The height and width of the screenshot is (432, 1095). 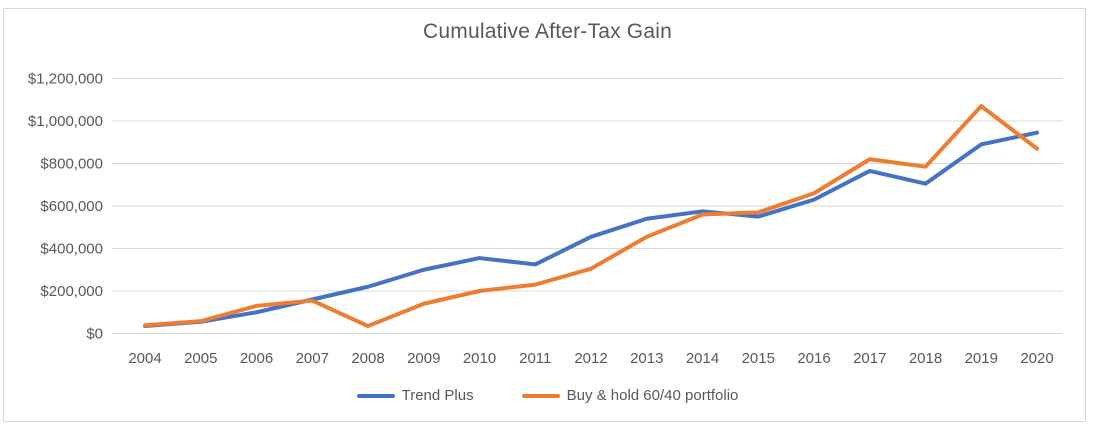 I want to click on legend: Trend Plus Buy & hold 60/40 portfolio, so click(x=547, y=395).